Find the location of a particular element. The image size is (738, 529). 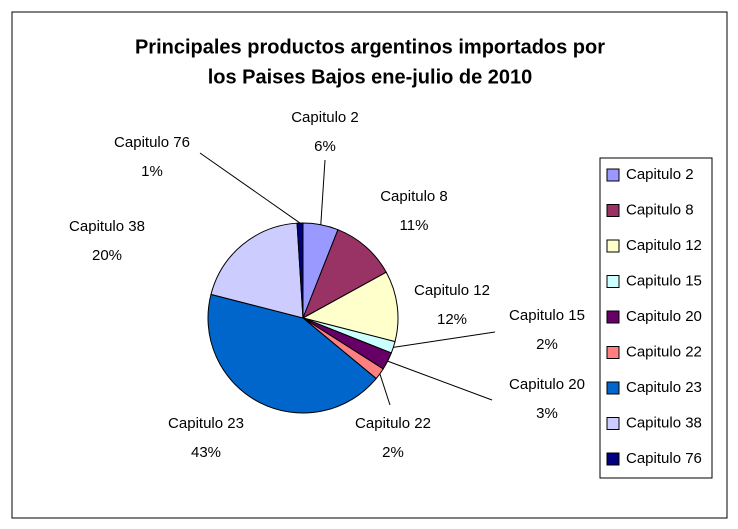

legend-label: Capitulo 22 is located at coordinates (664, 351).